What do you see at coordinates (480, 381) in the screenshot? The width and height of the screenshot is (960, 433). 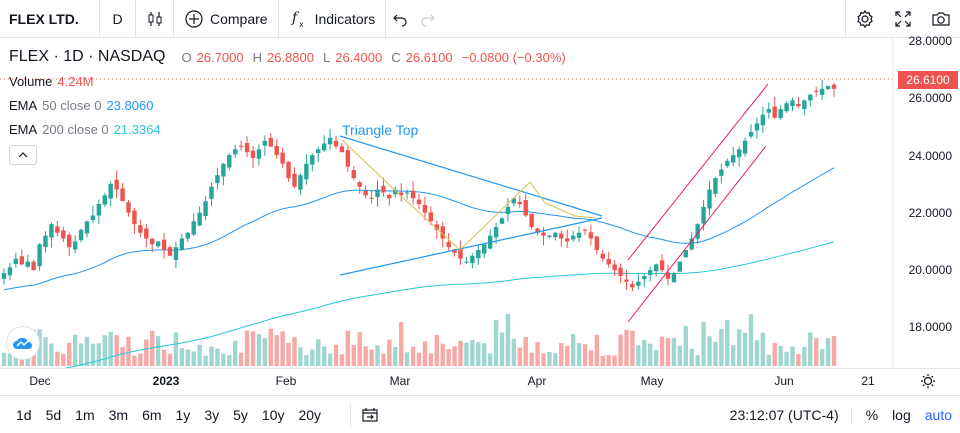 I see `time-axis: Dec 2023 Feb Mar Apr May Jun 21` at bounding box center [480, 381].